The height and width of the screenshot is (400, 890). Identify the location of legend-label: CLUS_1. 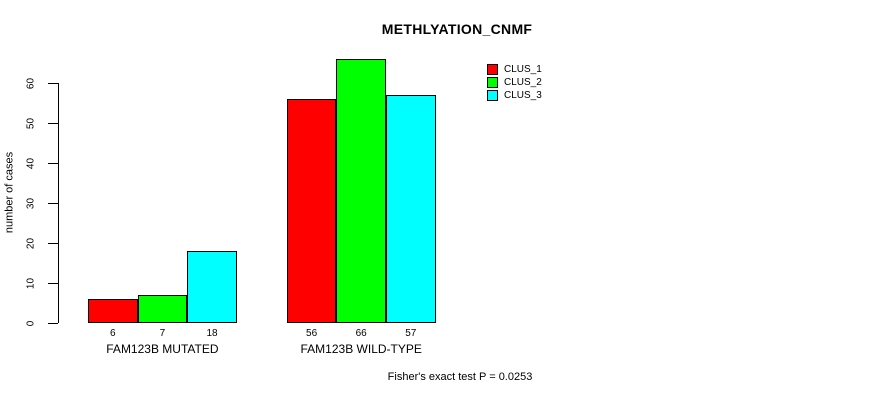
(523, 69).